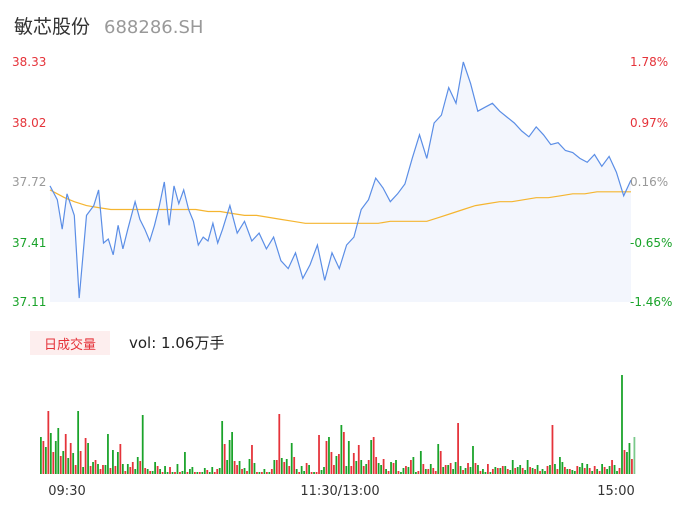 The width and height of the screenshot is (686, 524). I want to click on percent-tick-label: 0.97%, so click(649, 123).